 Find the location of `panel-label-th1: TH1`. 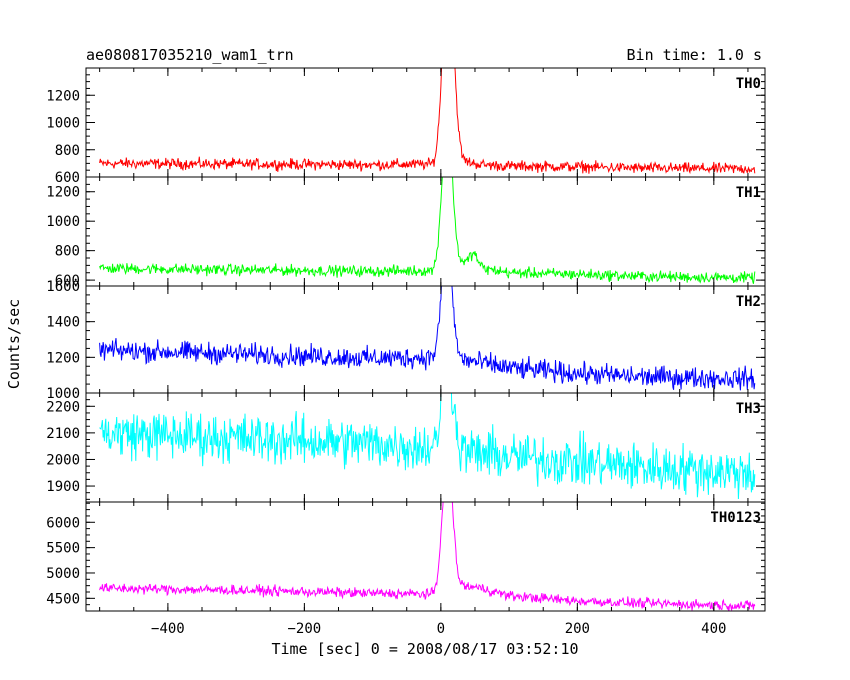

panel-label-th1: TH1 is located at coordinates (748, 193).